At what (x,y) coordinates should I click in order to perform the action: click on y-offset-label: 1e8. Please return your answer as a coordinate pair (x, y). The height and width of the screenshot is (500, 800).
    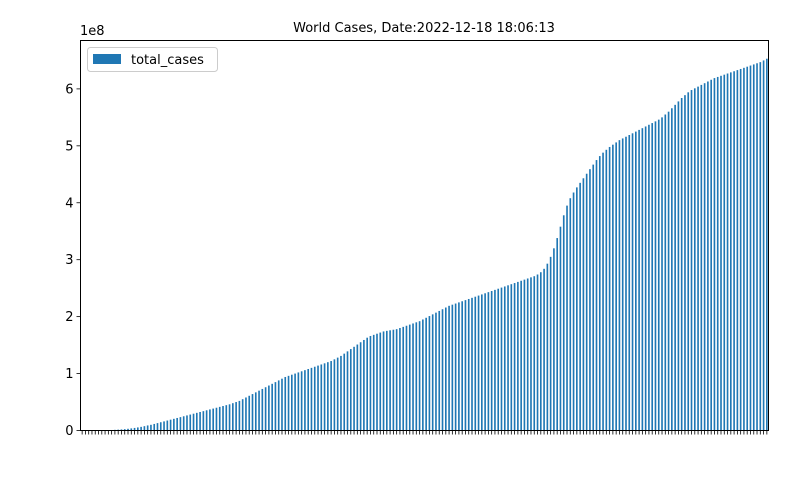
    Looking at the image, I should click on (92, 31).